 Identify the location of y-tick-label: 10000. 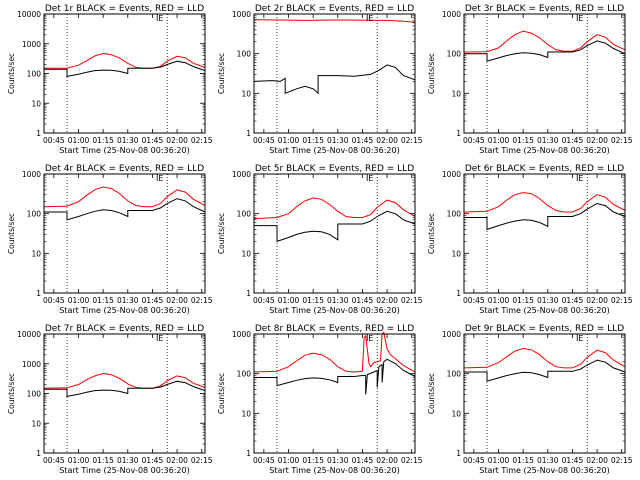
(29, 14).